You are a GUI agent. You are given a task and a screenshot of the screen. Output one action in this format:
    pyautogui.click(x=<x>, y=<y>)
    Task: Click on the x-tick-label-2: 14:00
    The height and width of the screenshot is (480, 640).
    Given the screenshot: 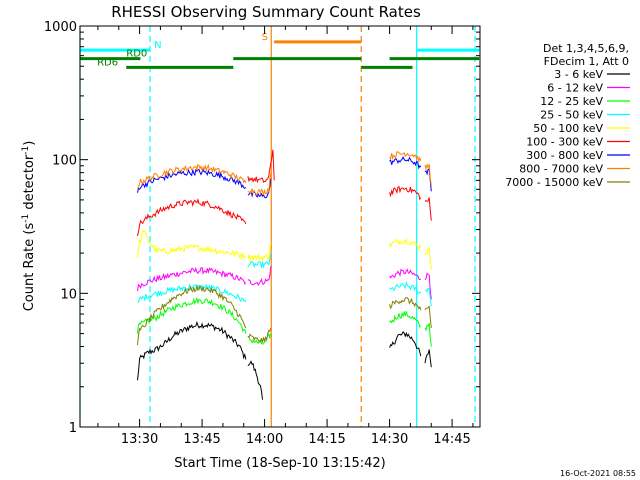 What is the action you would take?
    pyautogui.click(x=264, y=439)
    